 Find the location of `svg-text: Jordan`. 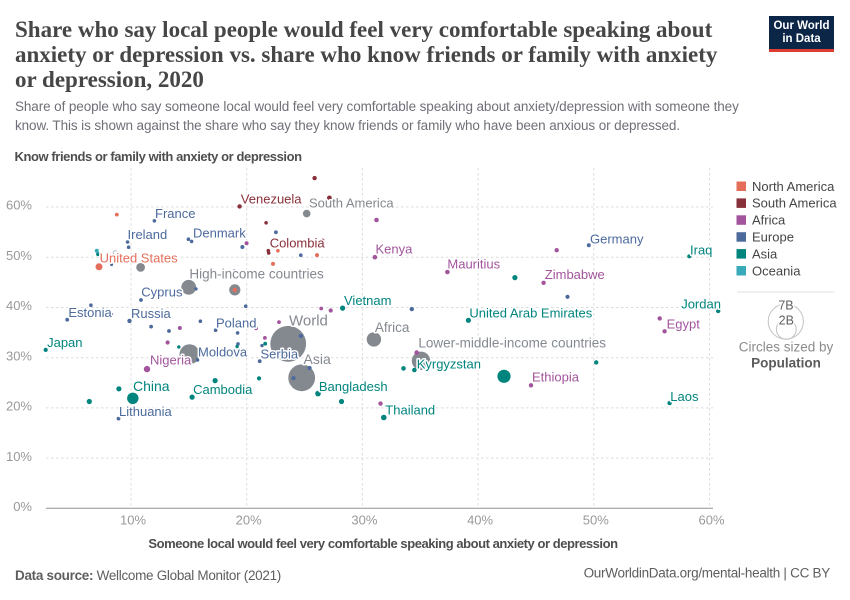

svg-text: Jordan is located at coordinates (701, 304).